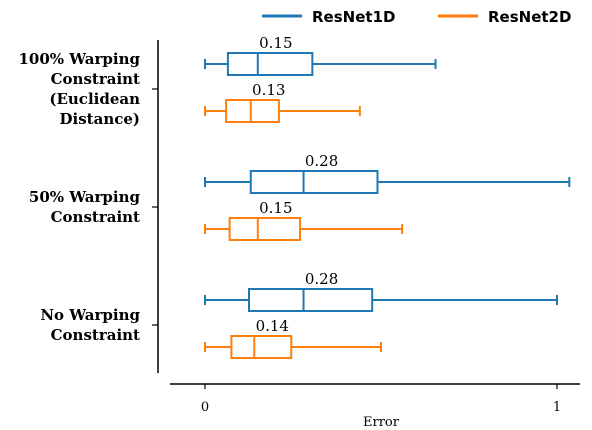  What do you see at coordinates (79, 59) in the screenshot?
I see `category-label: 100% Warping` at bounding box center [79, 59].